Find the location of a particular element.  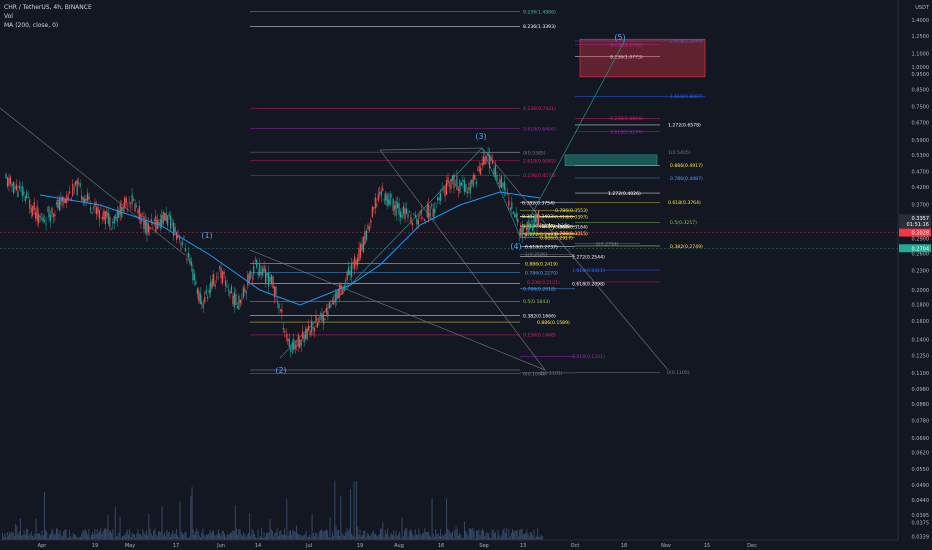

ma-indicator-label: MA (200, close, 0) is located at coordinates (31, 25).